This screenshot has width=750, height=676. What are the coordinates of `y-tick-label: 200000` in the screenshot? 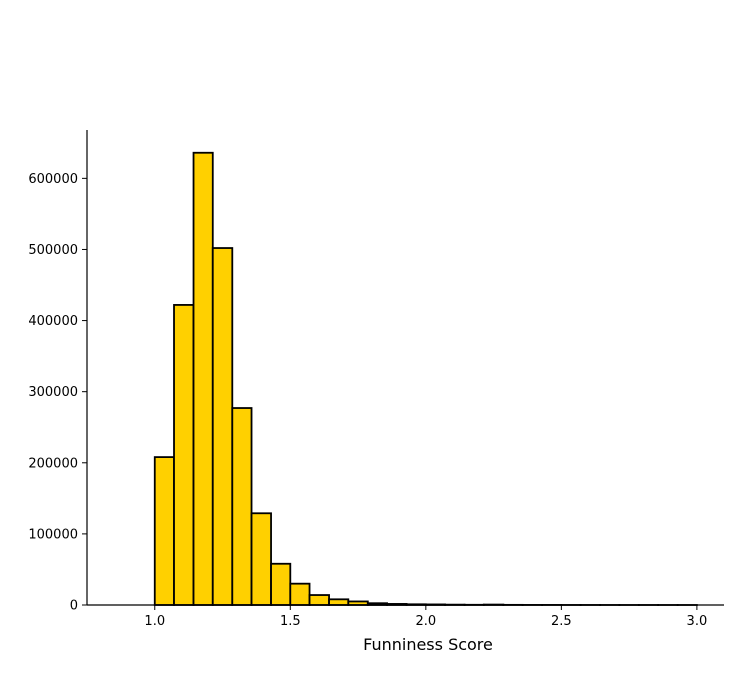 It's located at (53, 463).